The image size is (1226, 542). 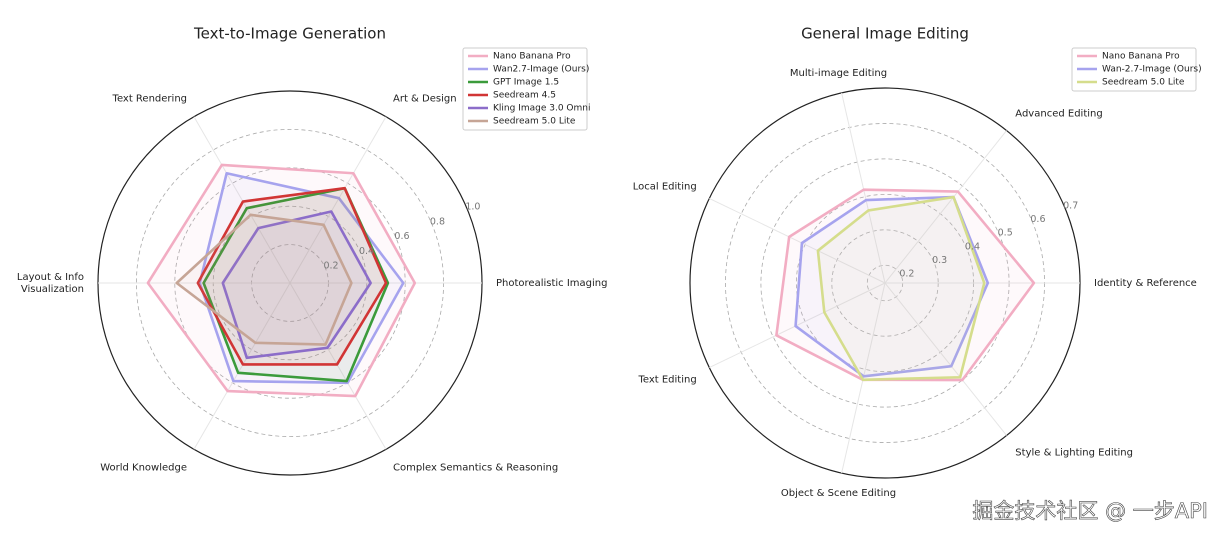 I want to click on r-tick-label: 1.0, so click(x=472, y=207).